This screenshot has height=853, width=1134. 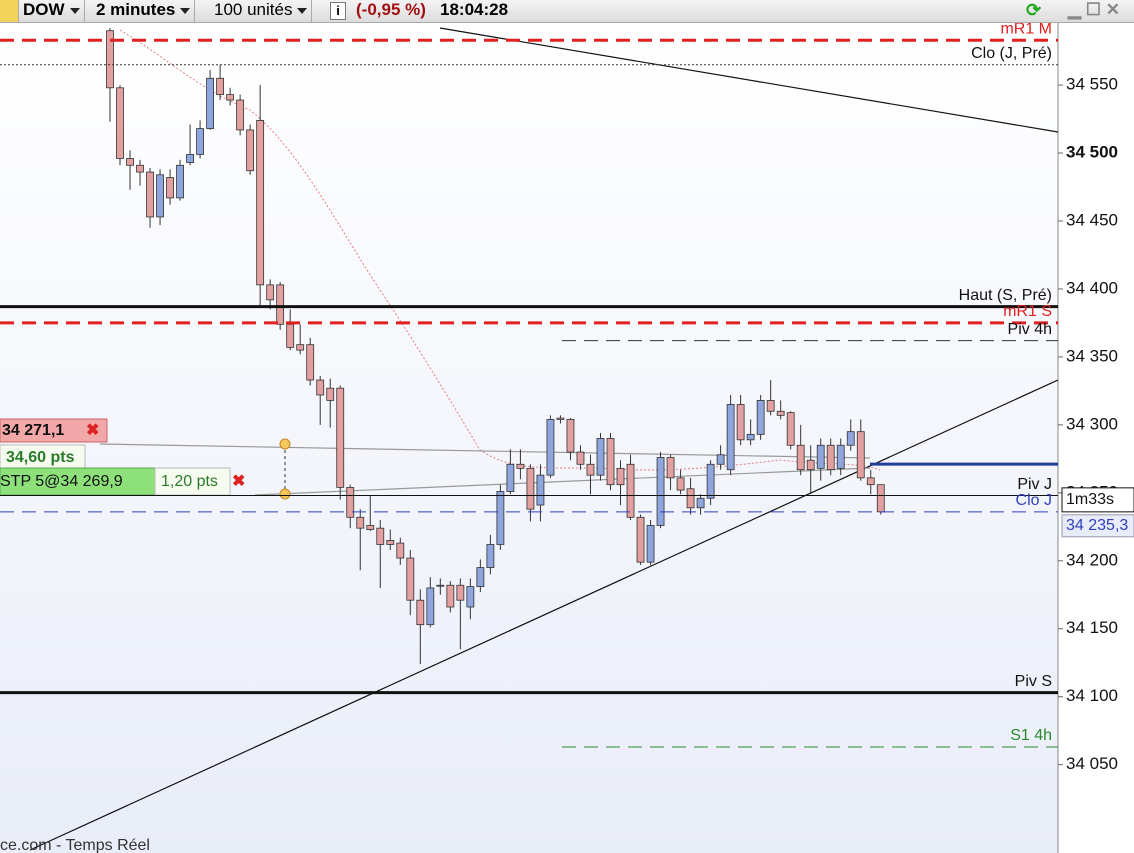 What do you see at coordinates (562, 481) in the screenshot?
I see `order-line` at bounding box center [562, 481].